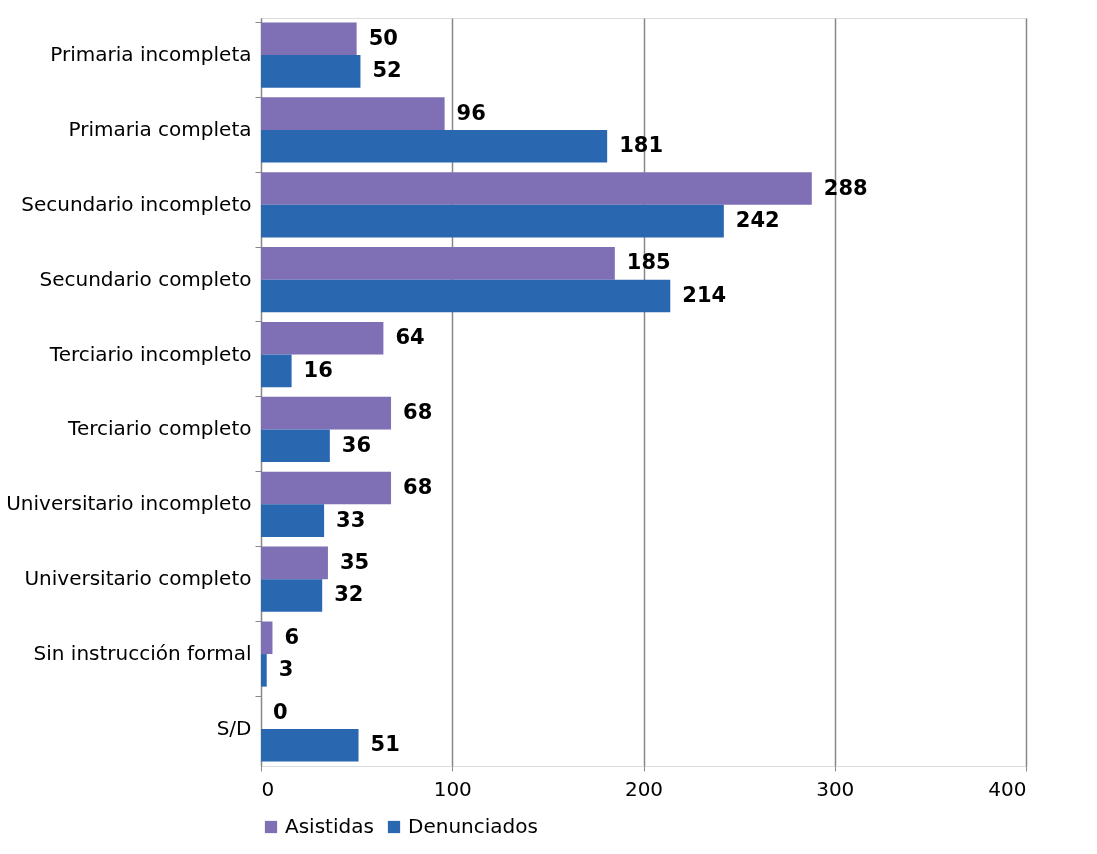 This screenshot has width=1097, height=854. I want to click on x-tick-label: 0, so click(268, 788).